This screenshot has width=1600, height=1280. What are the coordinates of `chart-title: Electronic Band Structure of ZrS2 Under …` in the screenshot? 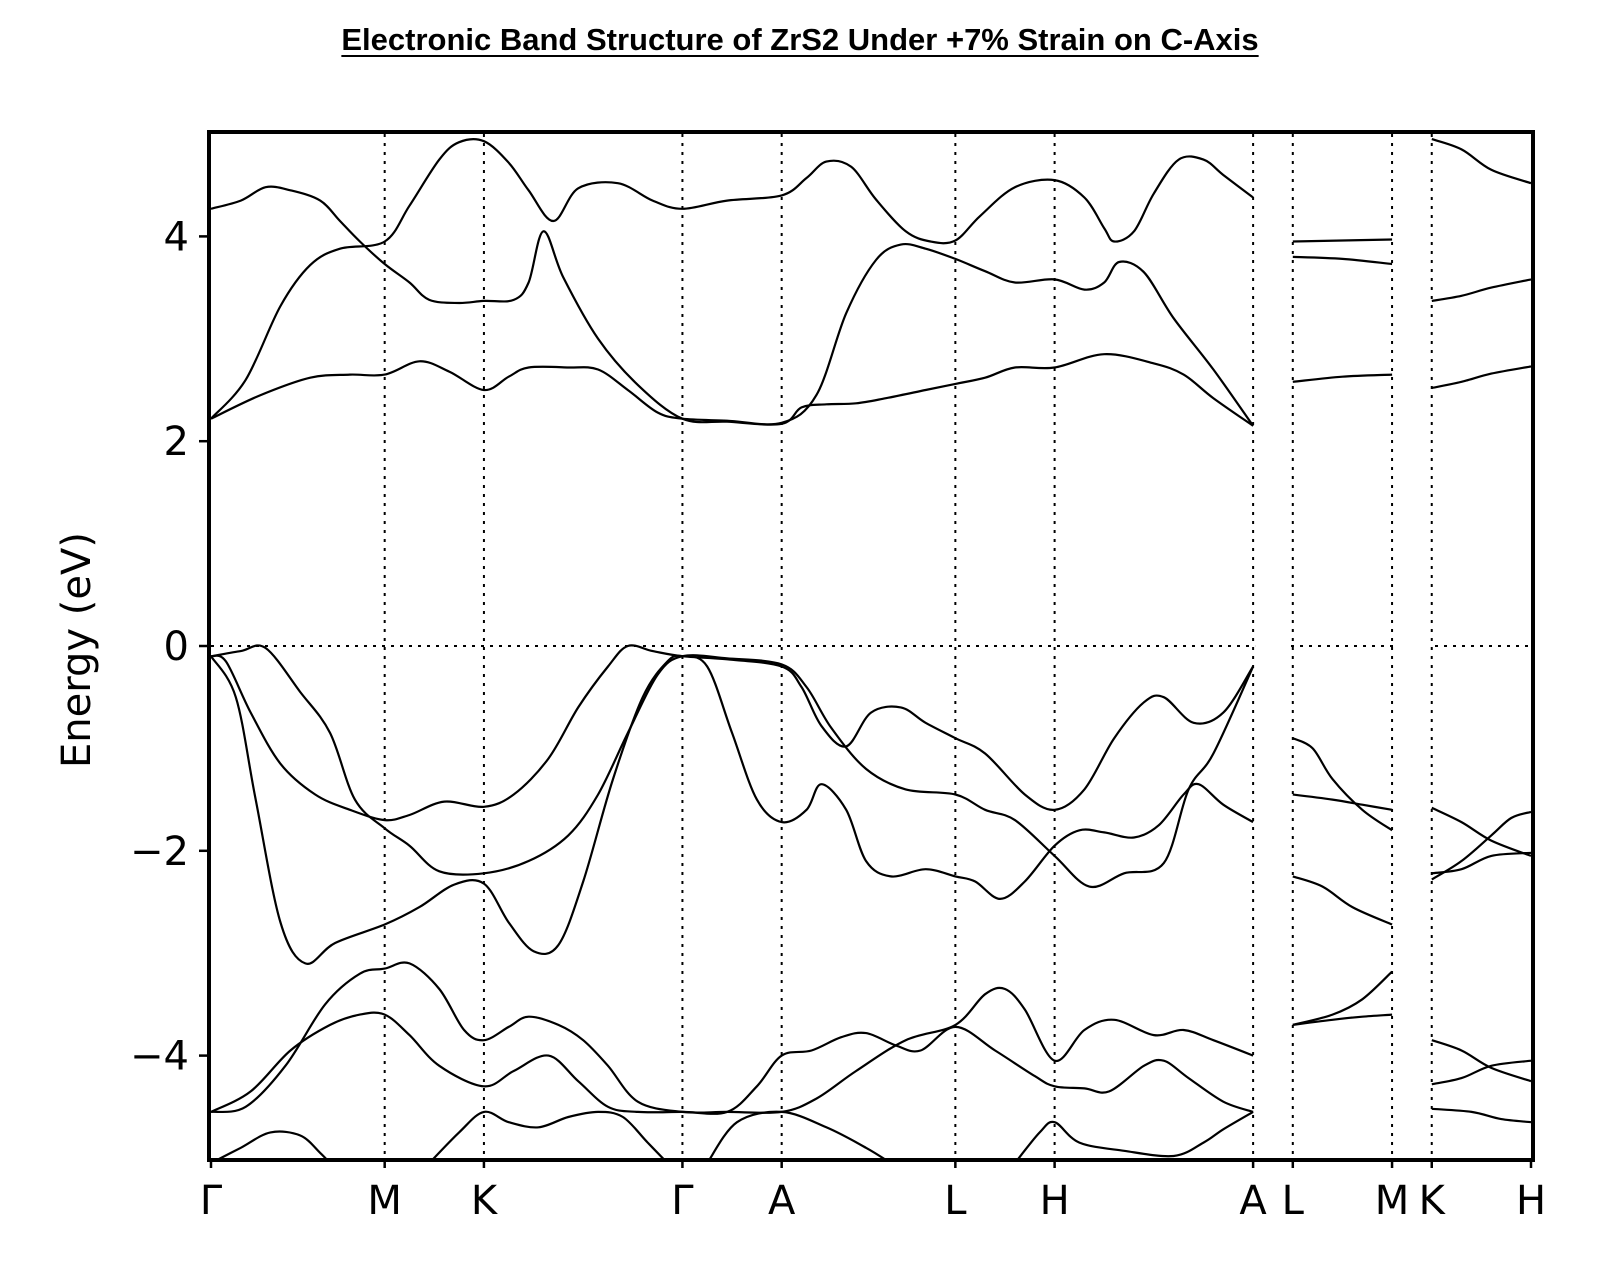 It's located at (800, 39).